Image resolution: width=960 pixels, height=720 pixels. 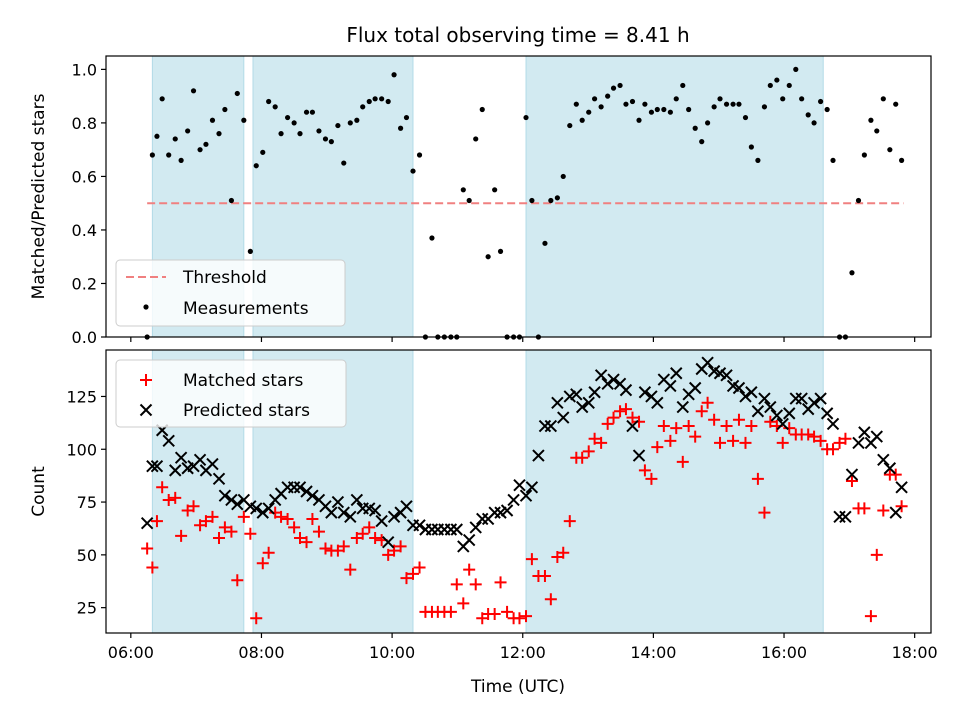 What do you see at coordinates (246, 411) in the screenshot?
I see `predicted-stars-legend-label: Predicted stars` at bounding box center [246, 411].